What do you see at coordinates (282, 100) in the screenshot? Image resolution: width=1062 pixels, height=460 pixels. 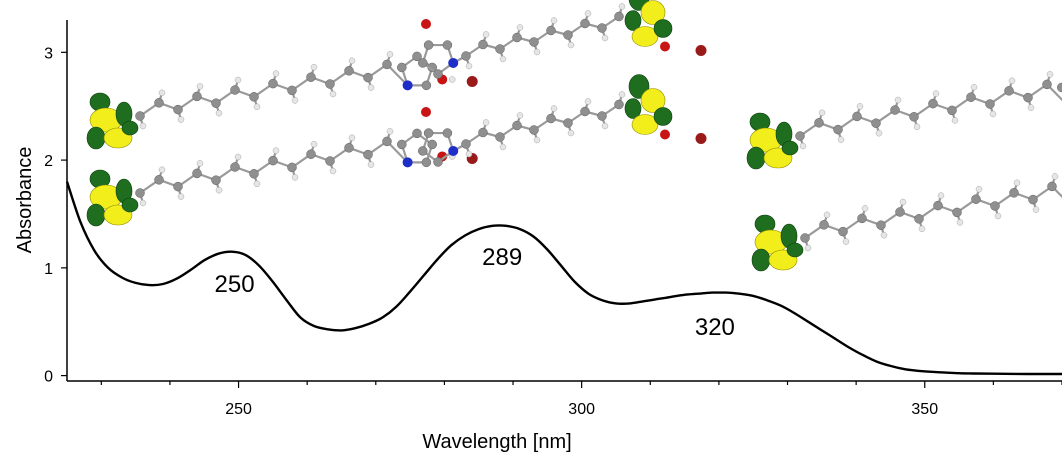 I see `molecule-left-top` at bounding box center [282, 100].